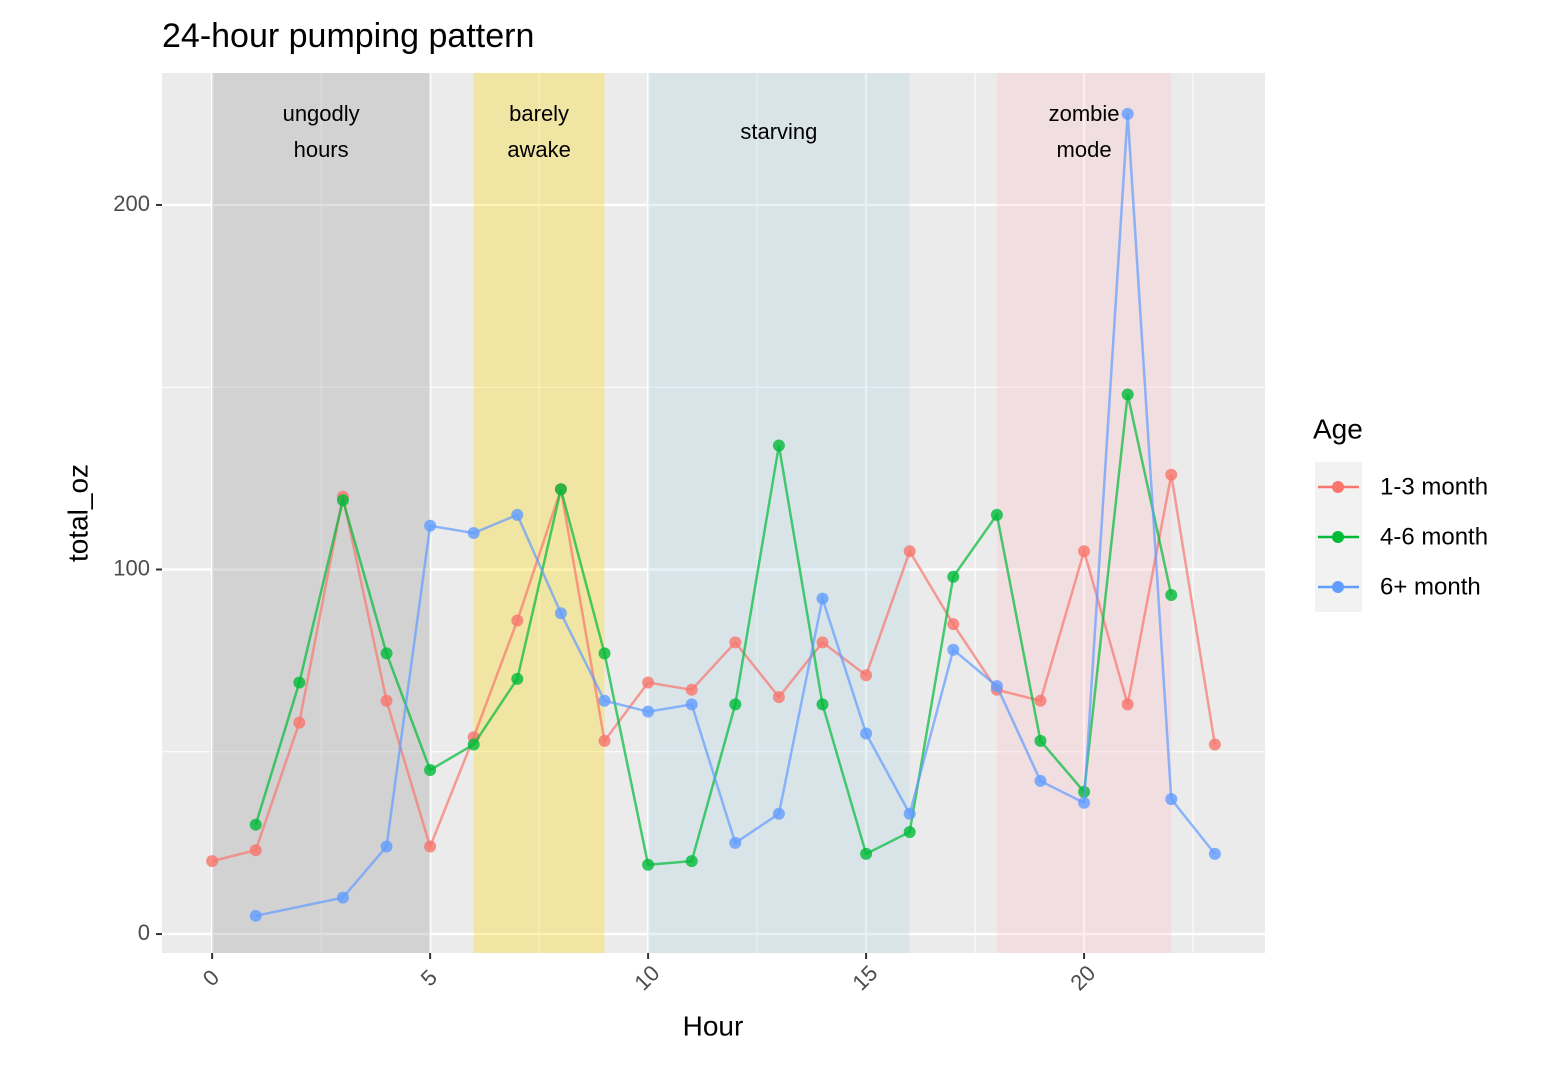  What do you see at coordinates (1338, 428) in the screenshot?
I see `legend-title: Age` at bounding box center [1338, 428].